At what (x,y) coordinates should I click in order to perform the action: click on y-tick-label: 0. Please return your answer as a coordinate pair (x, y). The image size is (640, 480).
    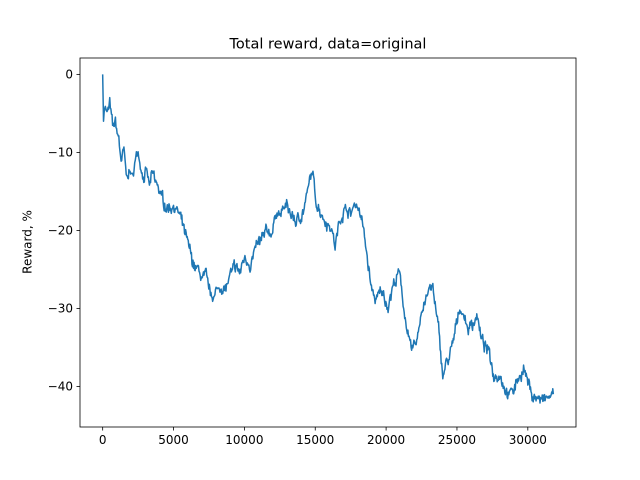
    Looking at the image, I should click on (69, 75).